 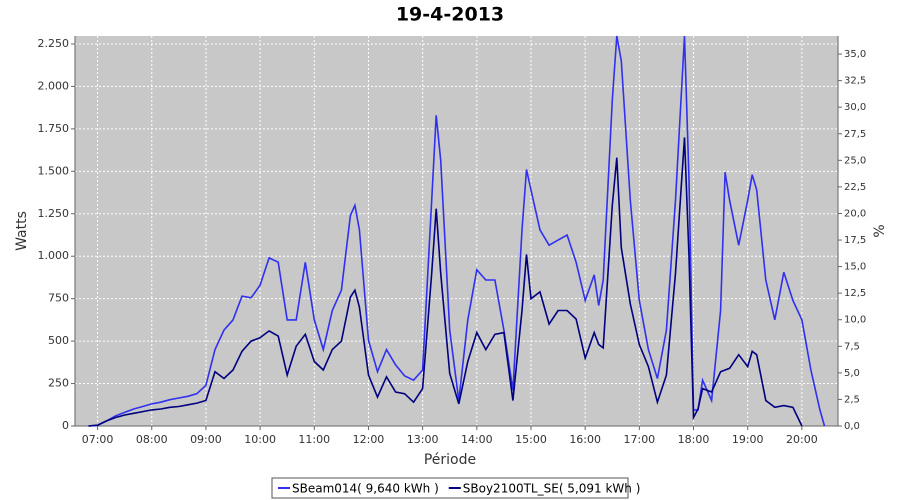 I want to click on y2-tick-label: 2,5, so click(x=852, y=399).